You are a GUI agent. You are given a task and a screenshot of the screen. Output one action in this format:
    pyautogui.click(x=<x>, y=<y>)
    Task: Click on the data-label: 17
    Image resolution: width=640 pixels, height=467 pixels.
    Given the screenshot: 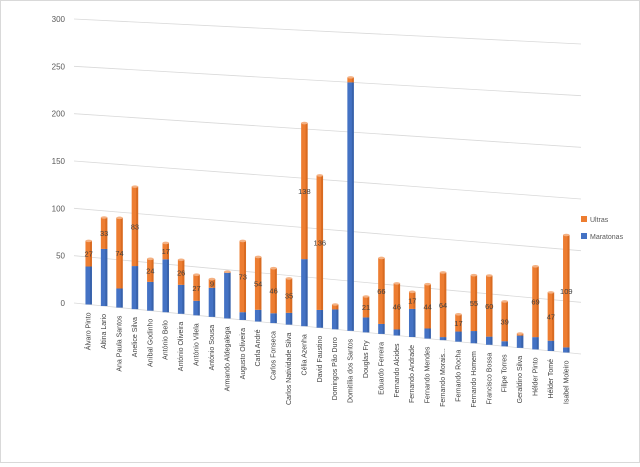 What is the action you would take?
    pyautogui.click(x=412, y=300)
    